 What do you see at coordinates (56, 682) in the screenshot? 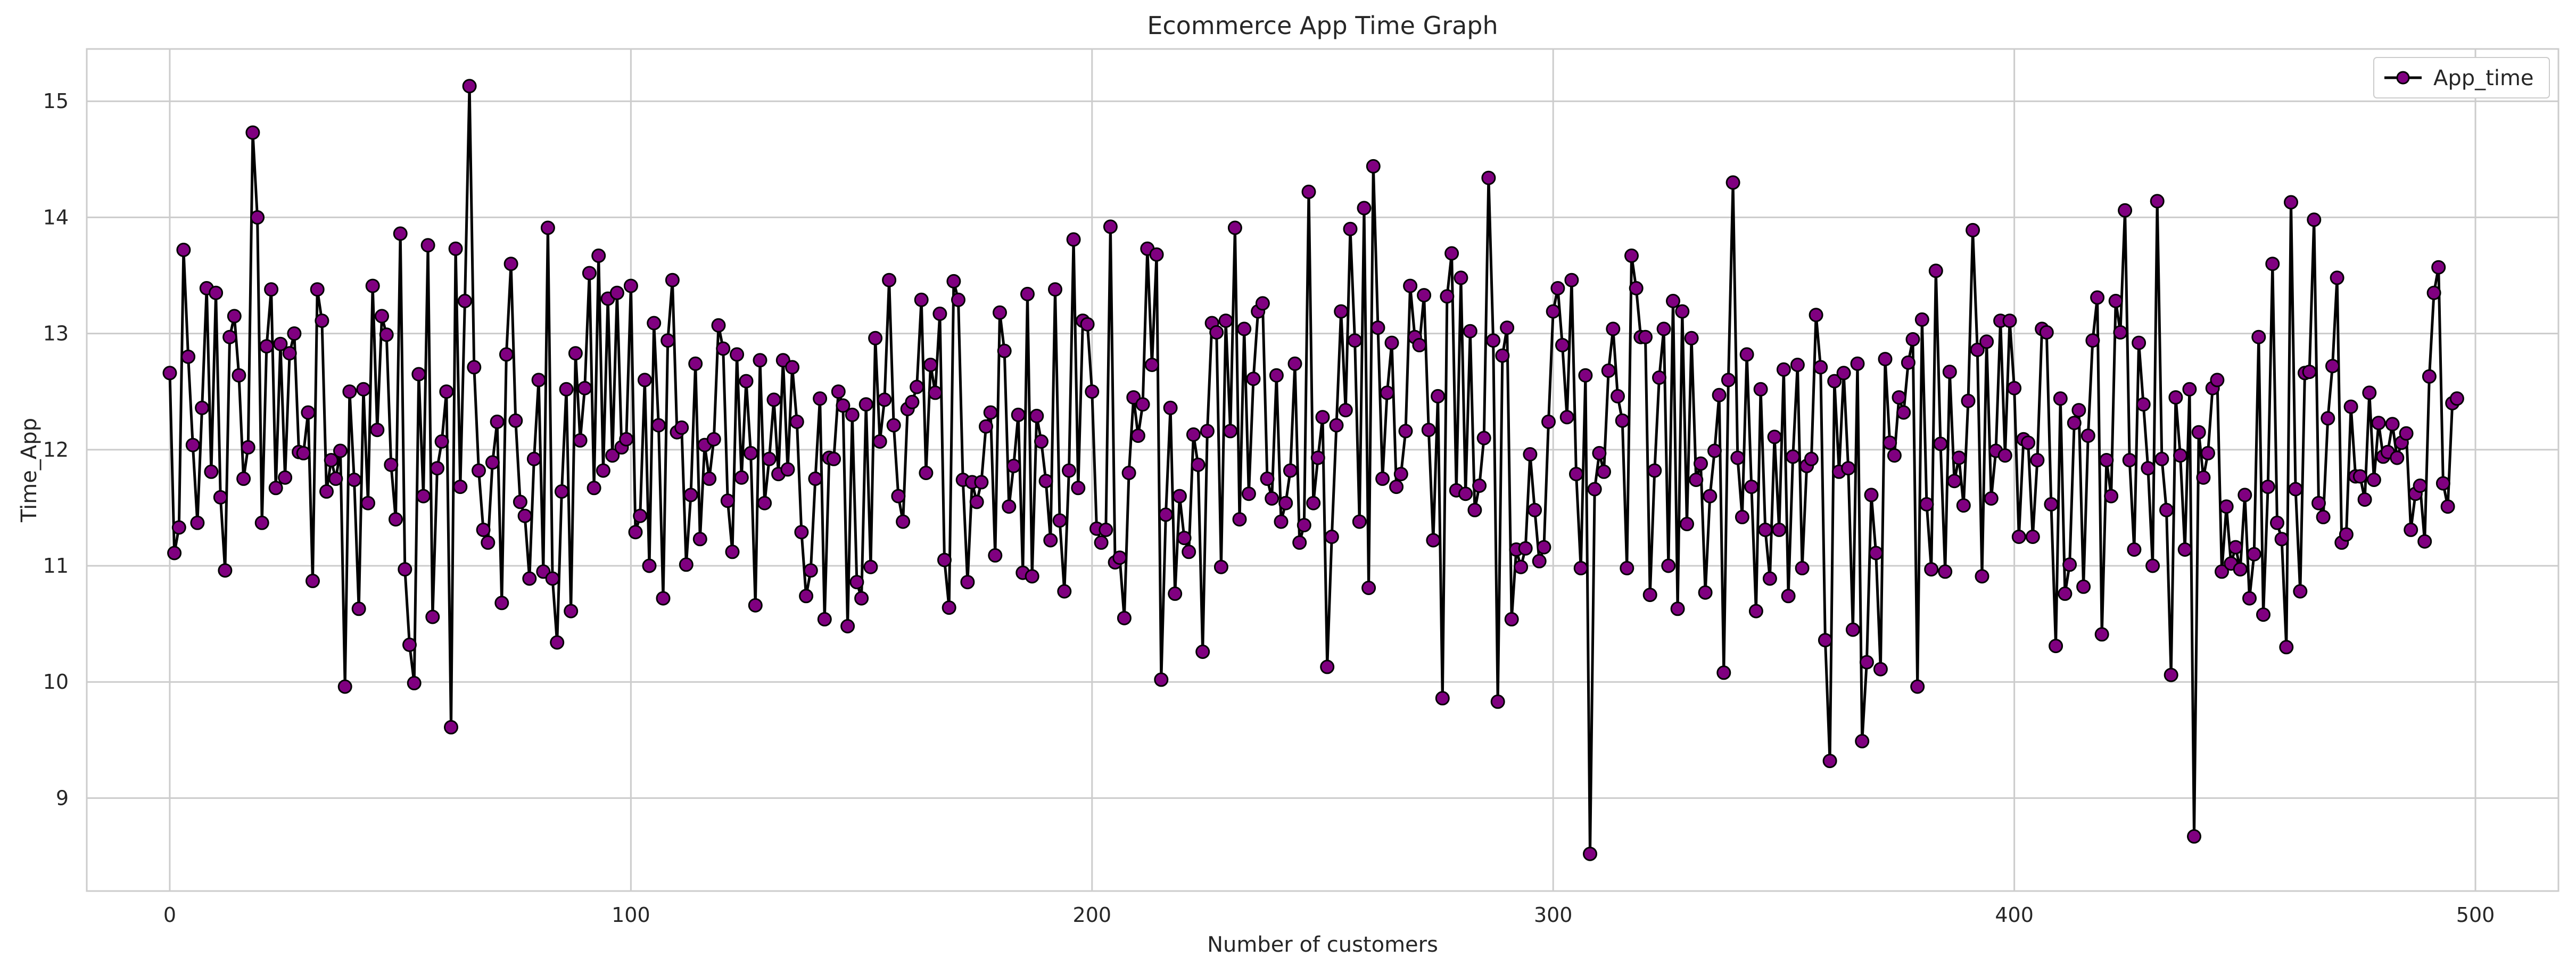
I see `y-tick-label-10: 10` at bounding box center [56, 682].